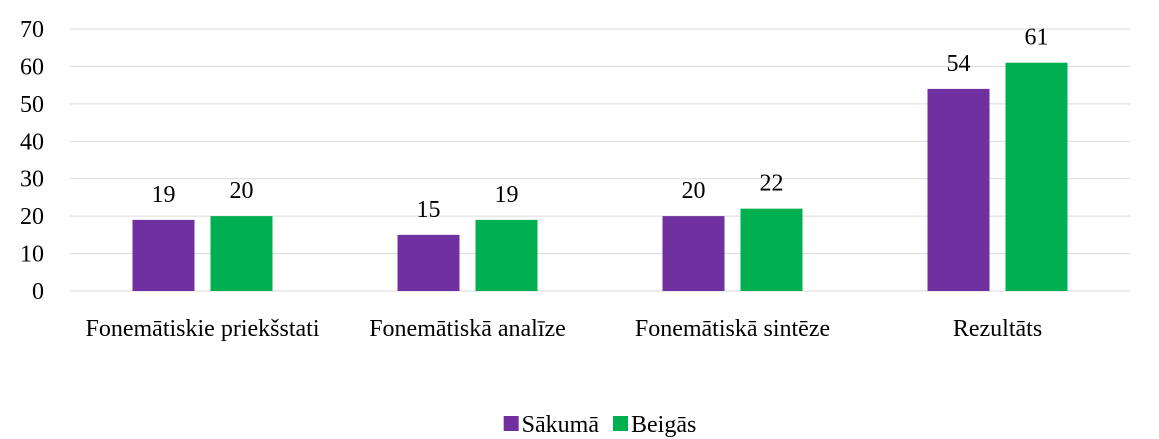 This screenshot has height=439, width=1159. What do you see at coordinates (32, 180) in the screenshot?
I see `y-tick-label: 30` at bounding box center [32, 180].